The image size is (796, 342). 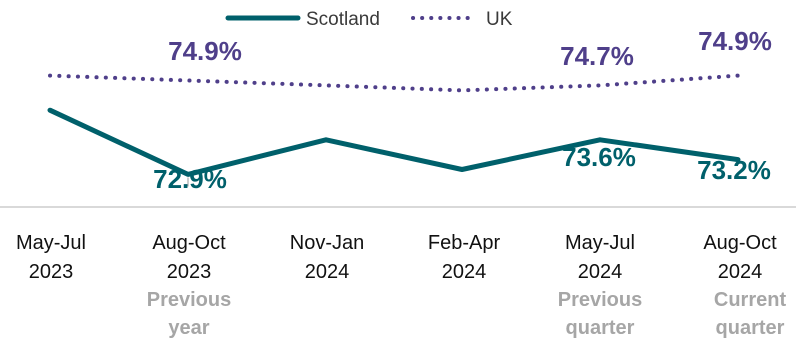 I want to click on x-tick-label: Feb-Apr, so click(x=464, y=243).